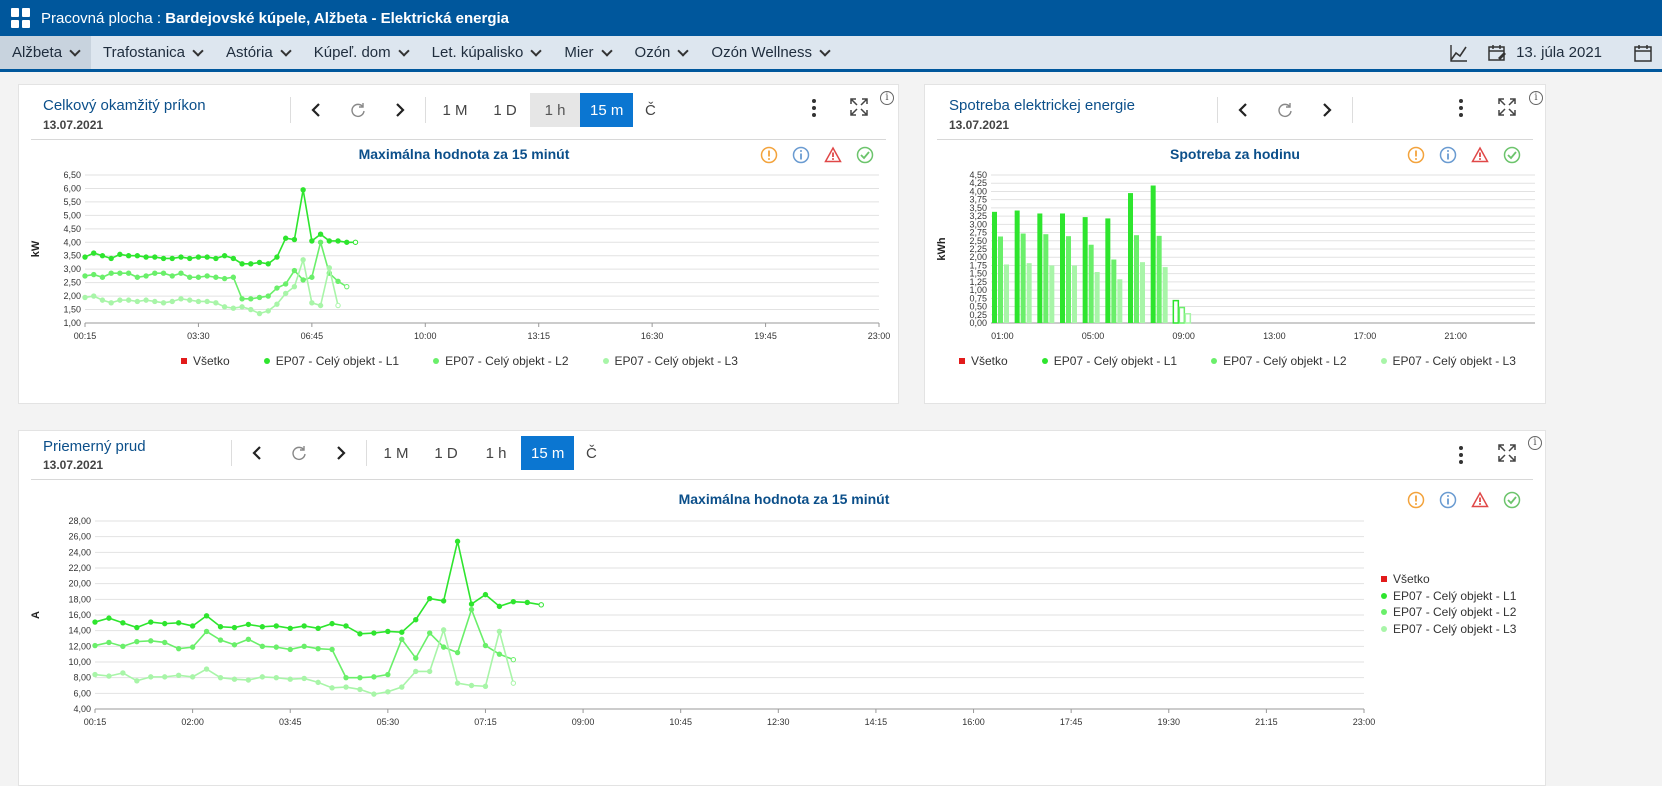  Describe the element at coordinates (72, 256) in the screenshot. I see `y-tick-label: 3,50` at that location.